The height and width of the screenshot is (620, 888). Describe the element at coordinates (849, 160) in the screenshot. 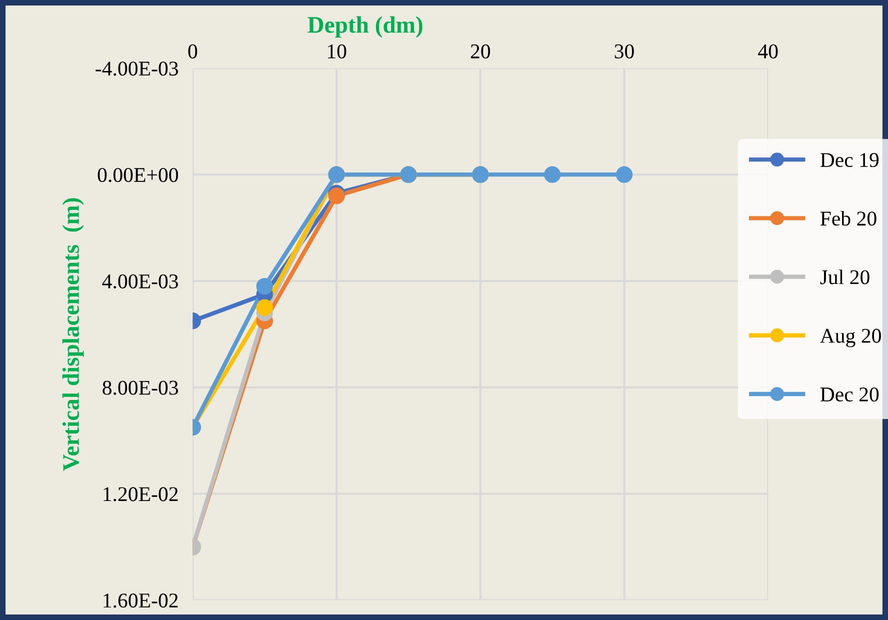

I see `legend-label: Dec 19` at that location.